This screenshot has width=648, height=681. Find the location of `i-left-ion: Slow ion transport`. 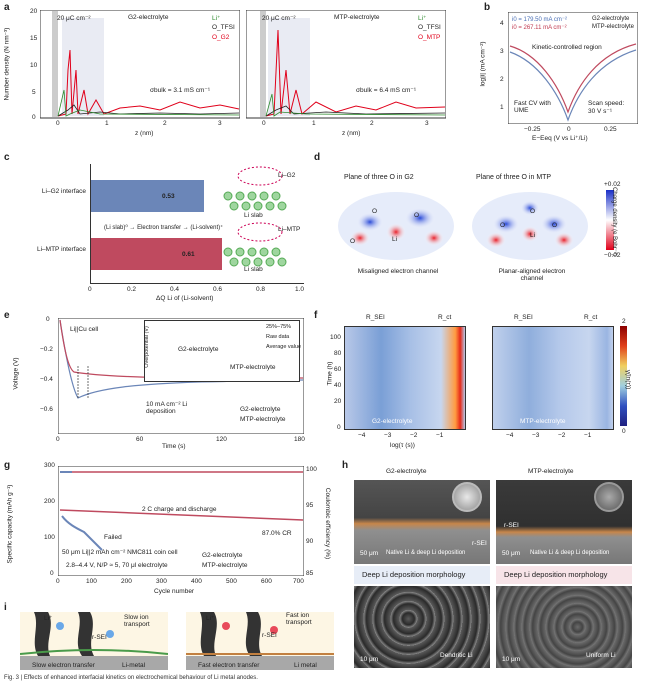

i-left-ion: Slow ion transport is located at coordinates (137, 621).